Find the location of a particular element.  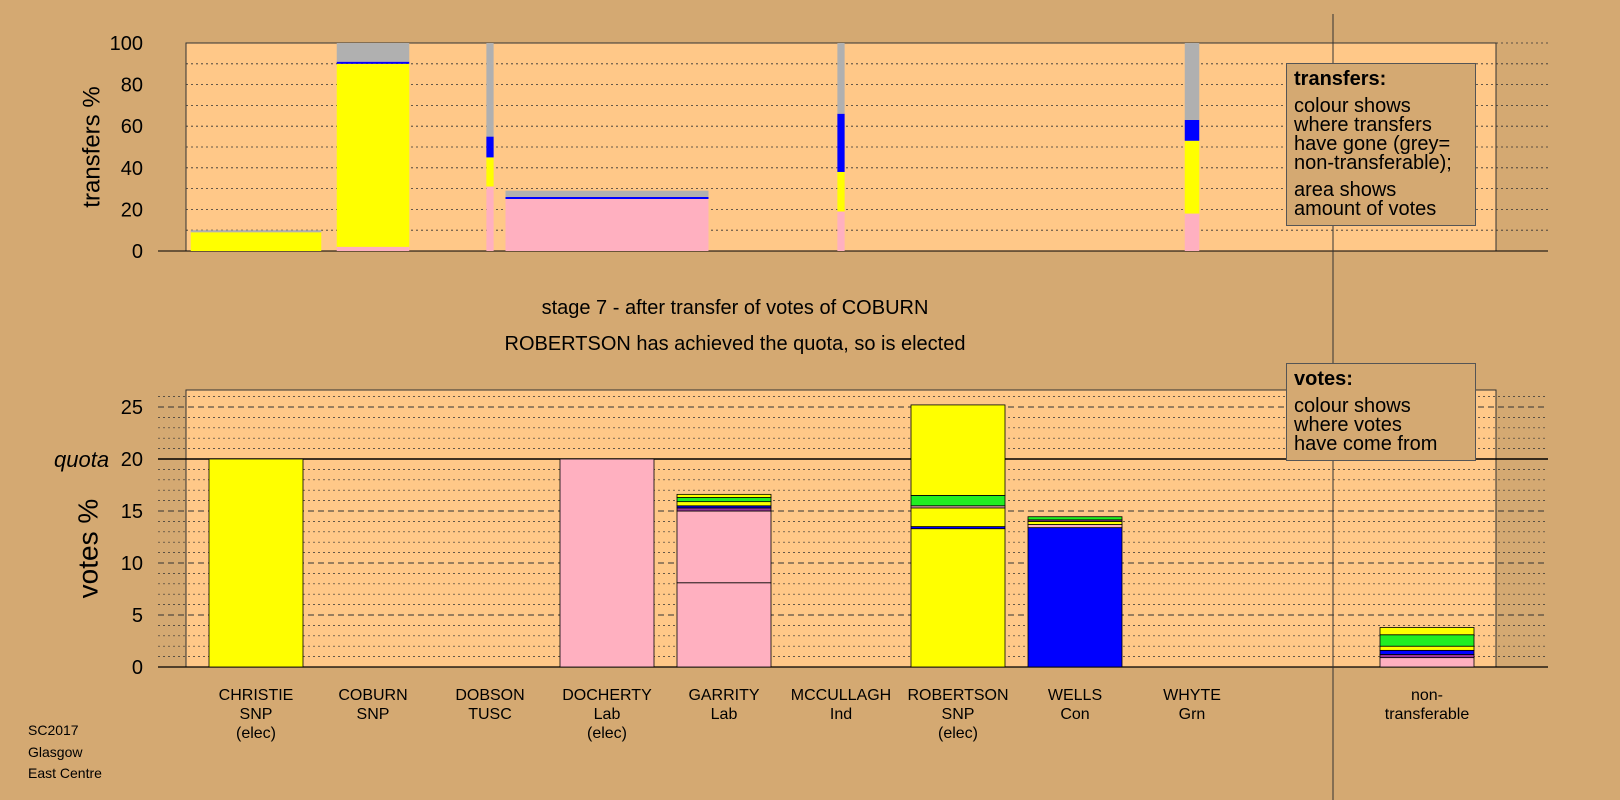

candidate-name-label: MCCULLAGH is located at coordinates (841, 695).